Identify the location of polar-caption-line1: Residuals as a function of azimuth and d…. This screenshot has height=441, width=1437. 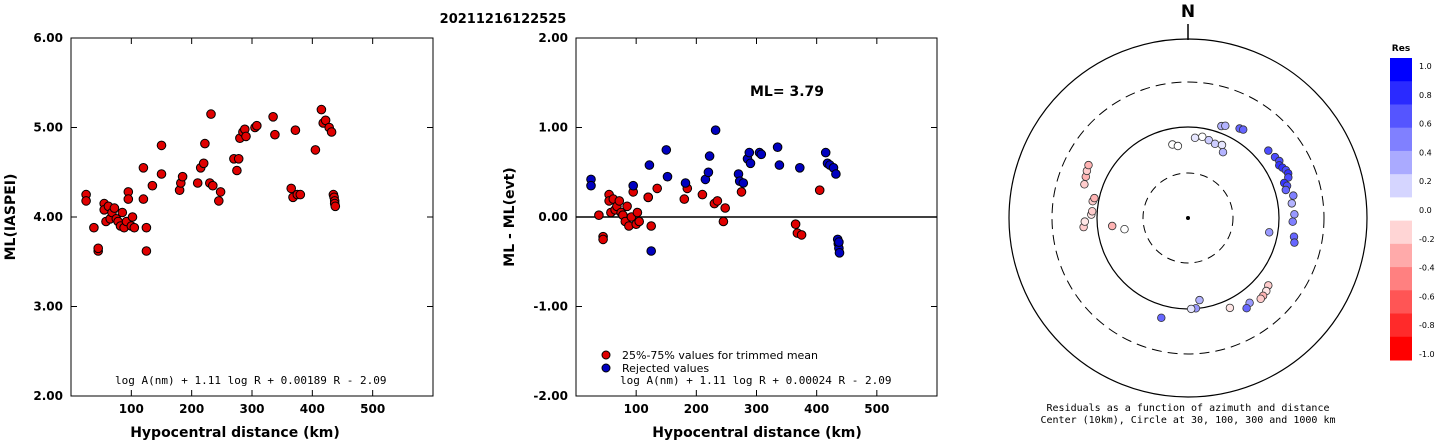
(1188, 408).